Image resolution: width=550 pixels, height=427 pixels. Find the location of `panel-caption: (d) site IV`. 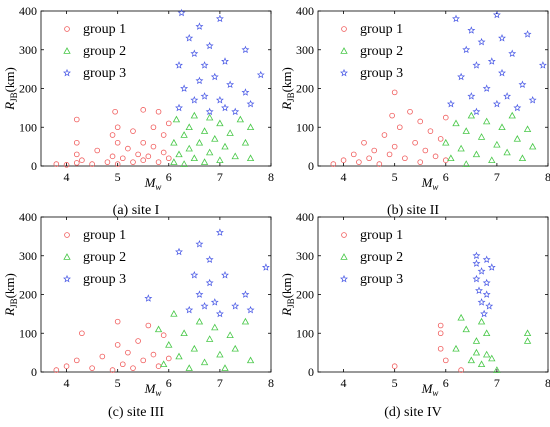

panel-caption: (d) site IV is located at coordinates (413, 412).